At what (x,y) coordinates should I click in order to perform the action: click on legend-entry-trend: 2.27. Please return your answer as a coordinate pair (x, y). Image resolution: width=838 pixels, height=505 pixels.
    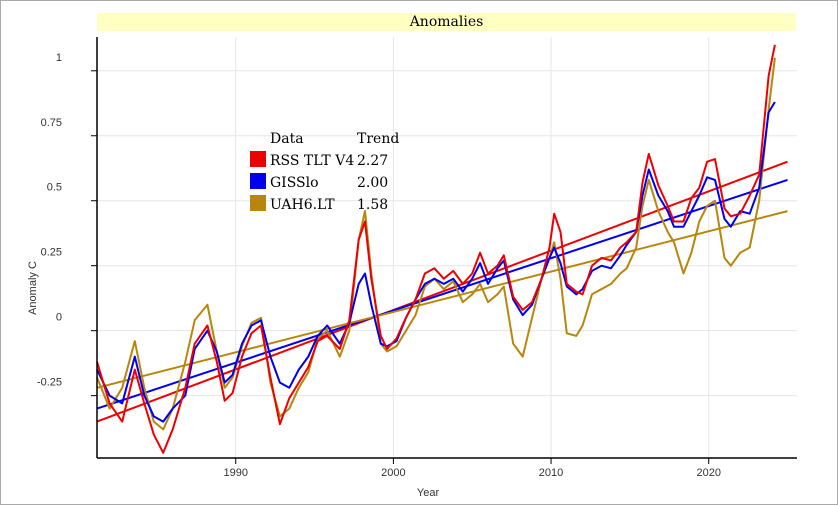
    Looking at the image, I should click on (372, 161).